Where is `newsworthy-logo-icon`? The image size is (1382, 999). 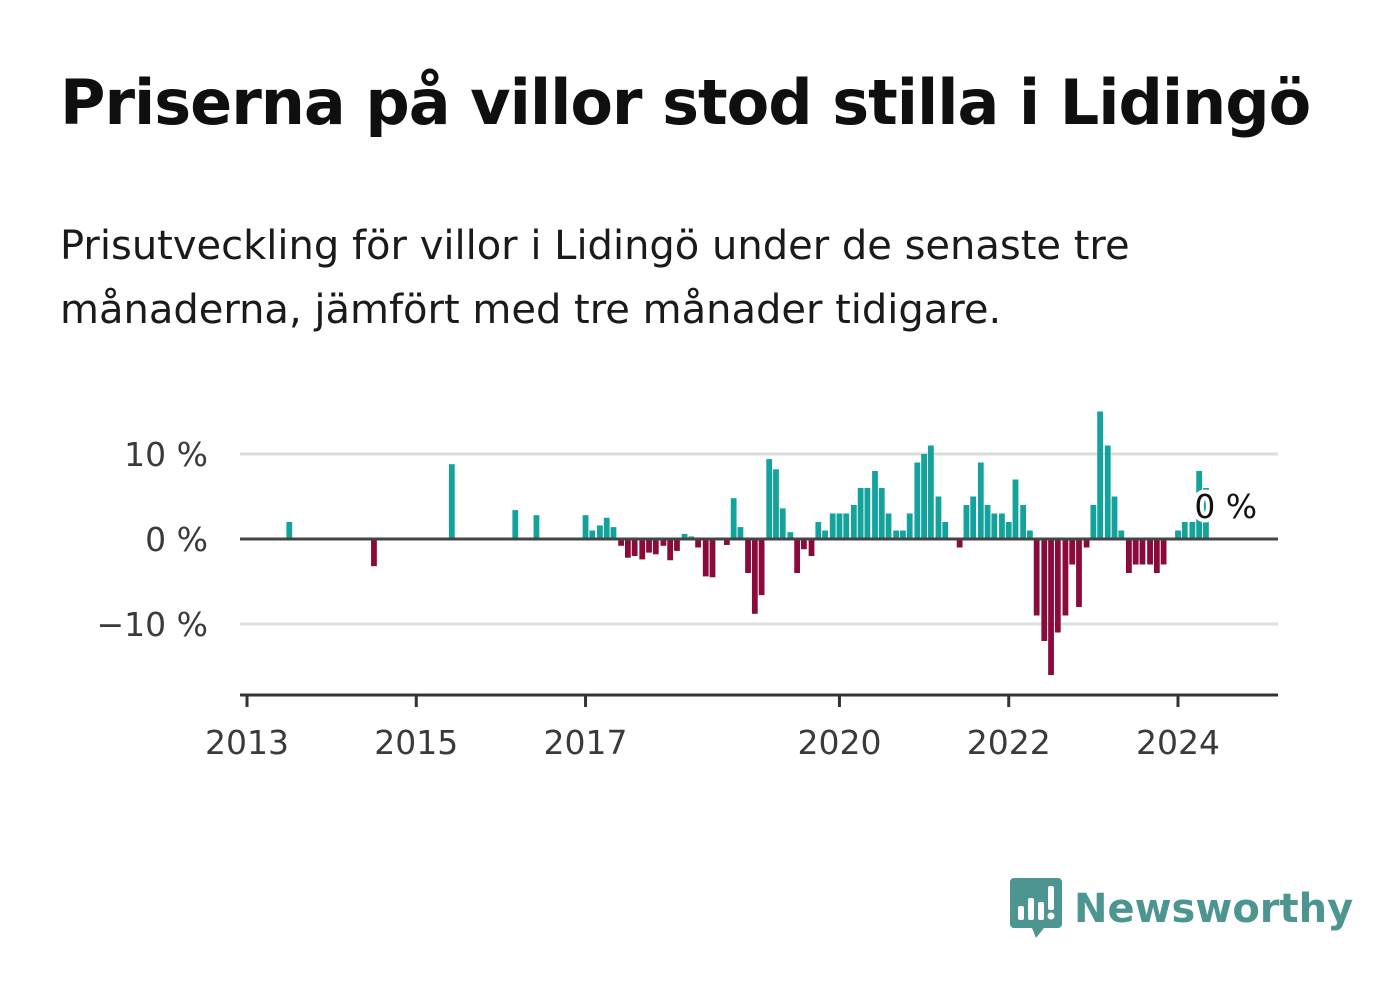 newsworthy-logo-icon is located at coordinates (1036, 908).